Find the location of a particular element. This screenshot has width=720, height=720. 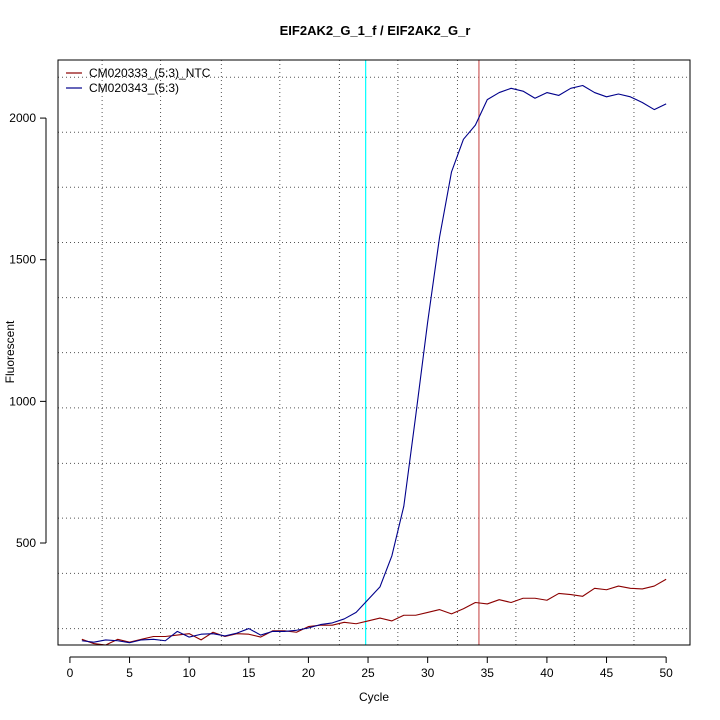

x-tick-label-30: 30 is located at coordinates (428, 673).